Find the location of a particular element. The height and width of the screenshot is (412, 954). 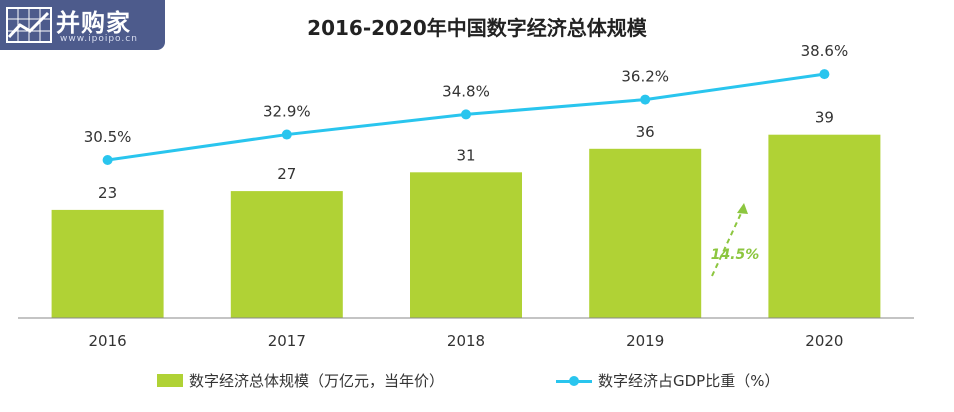

bar-value-label: 36 is located at coordinates (645, 132).